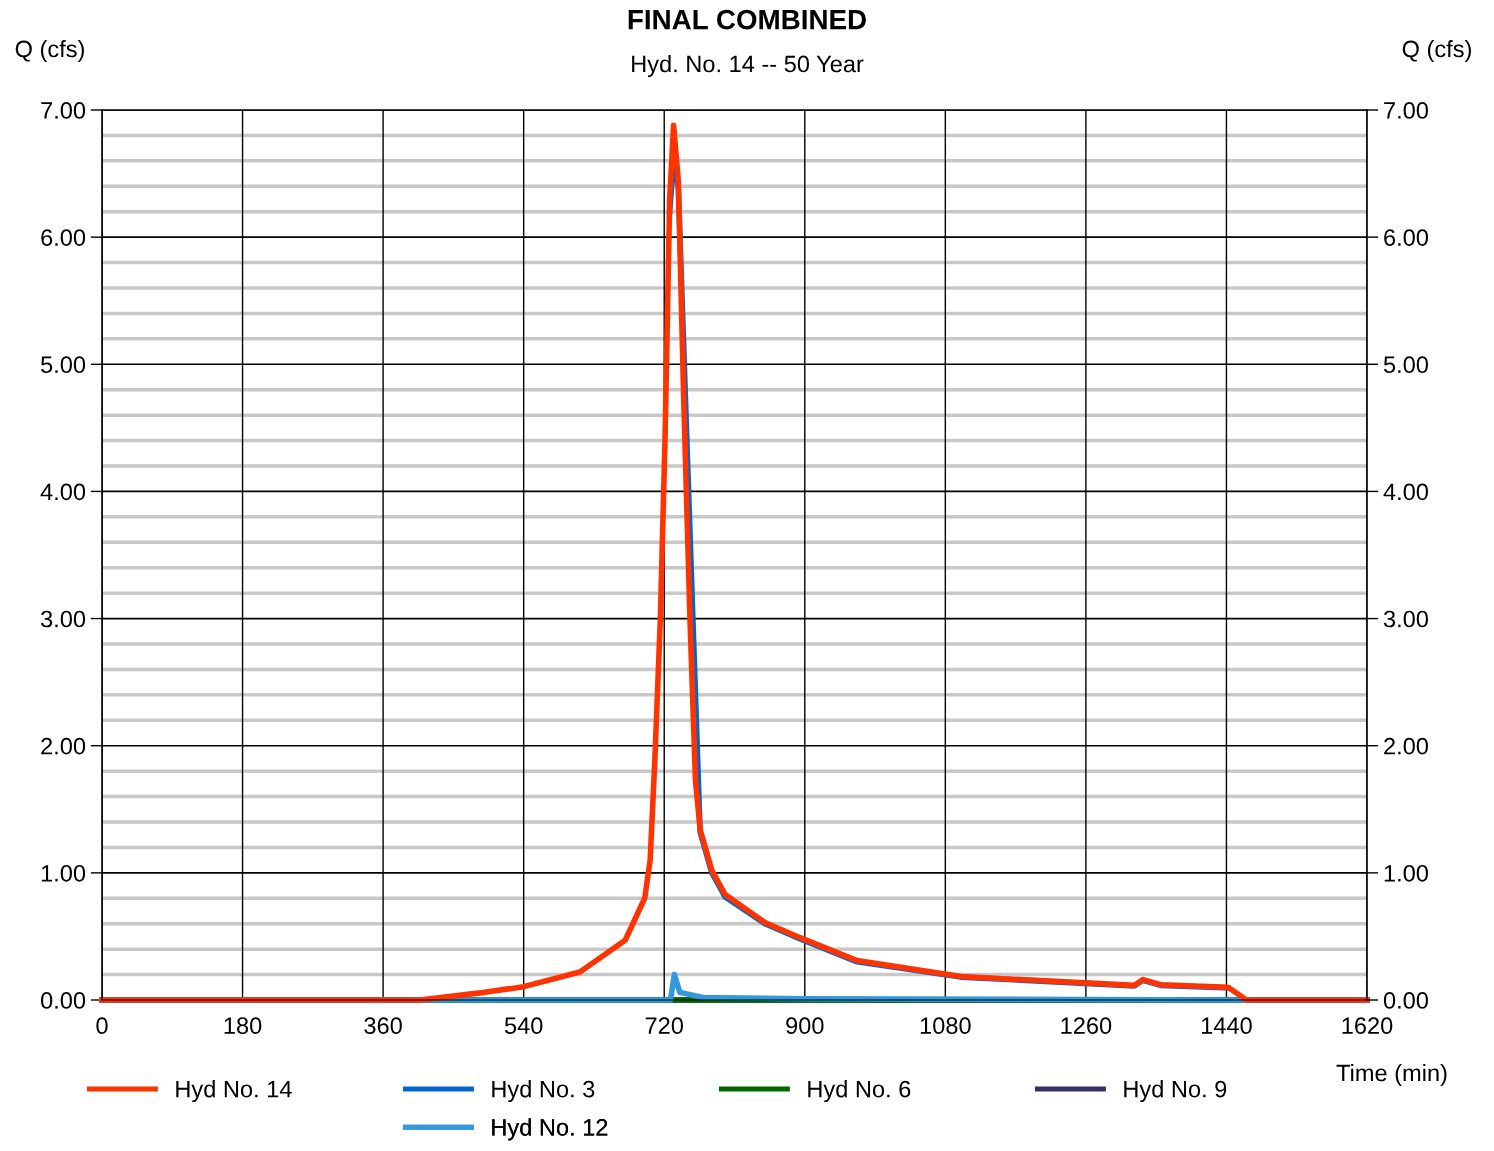  What do you see at coordinates (1406, 237) in the screenshot?
I see `y2-tick-label: 6.00` at bounding box center [1406, 237].